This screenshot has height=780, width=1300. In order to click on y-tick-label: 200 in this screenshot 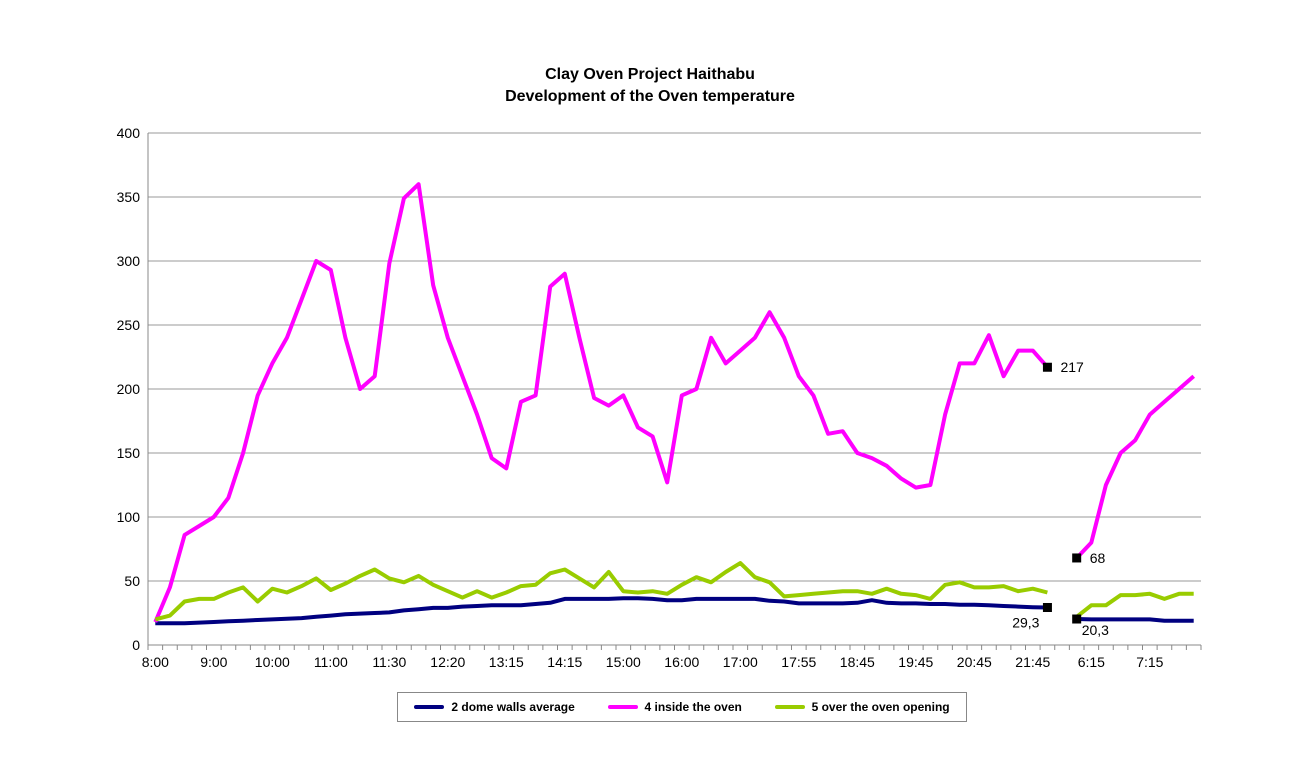, I will do `click(129, 389)`.